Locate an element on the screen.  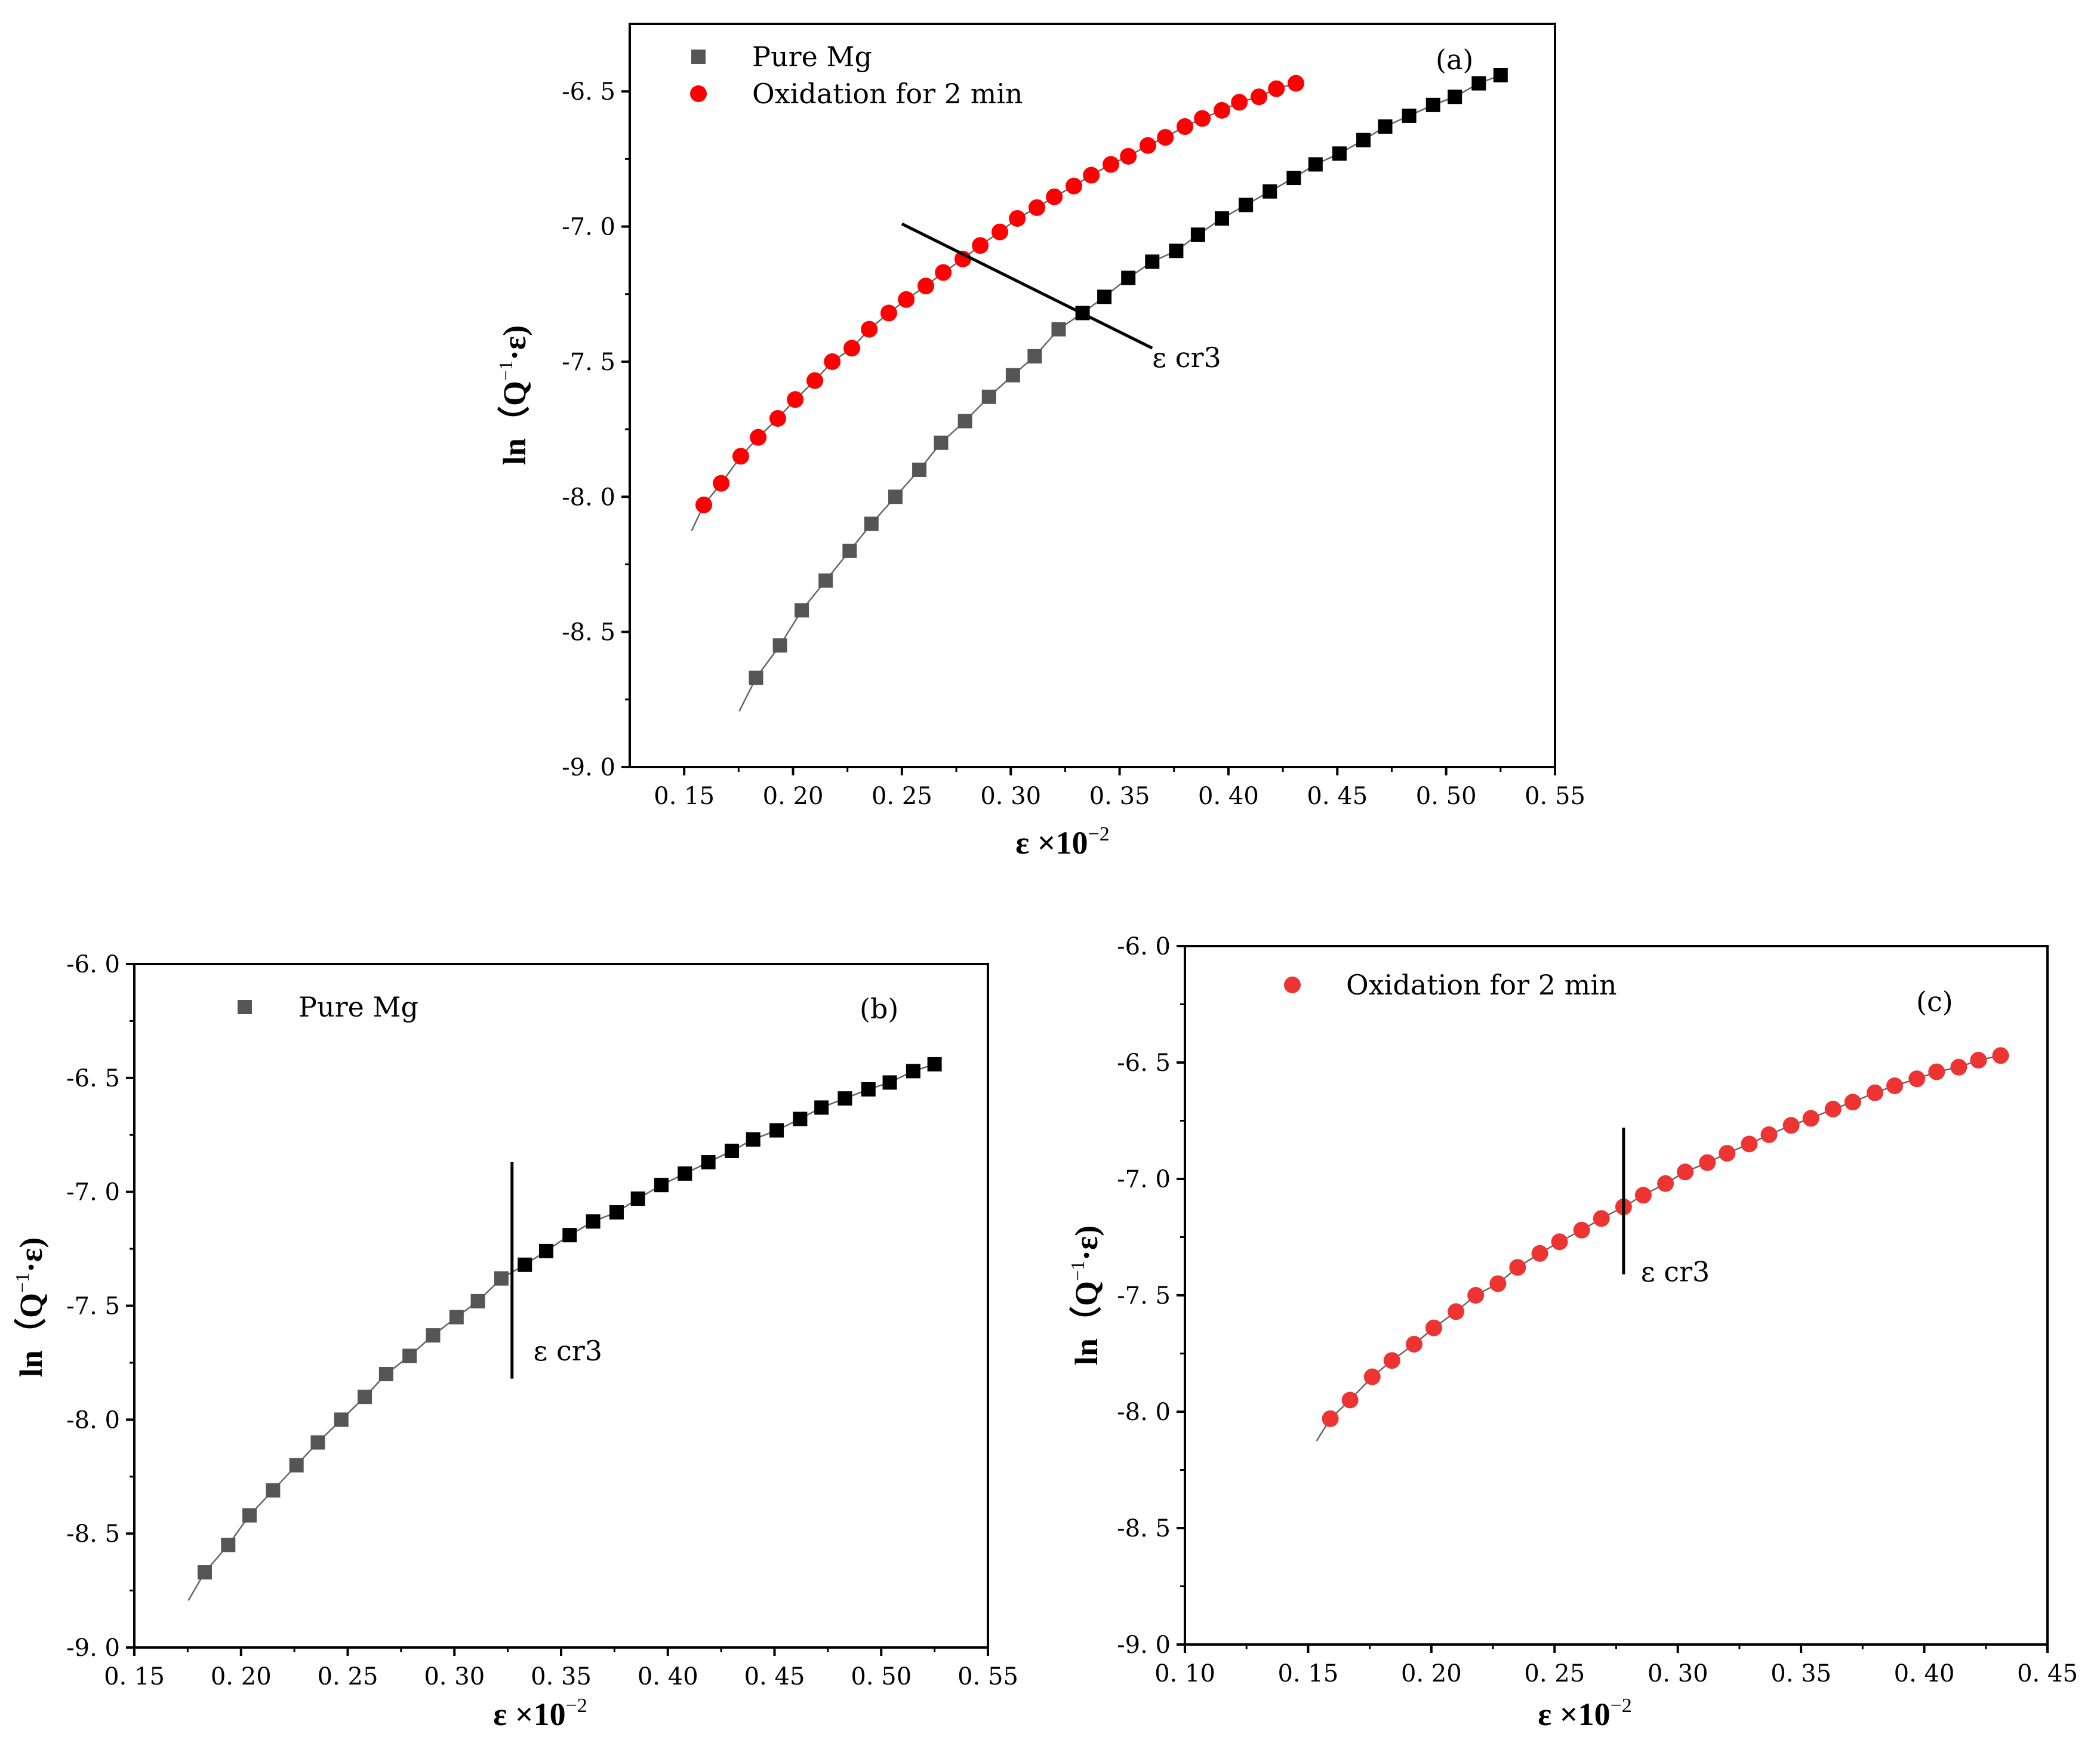
y-tick-label: -9. 0 is located at coordinates (93, 1648).